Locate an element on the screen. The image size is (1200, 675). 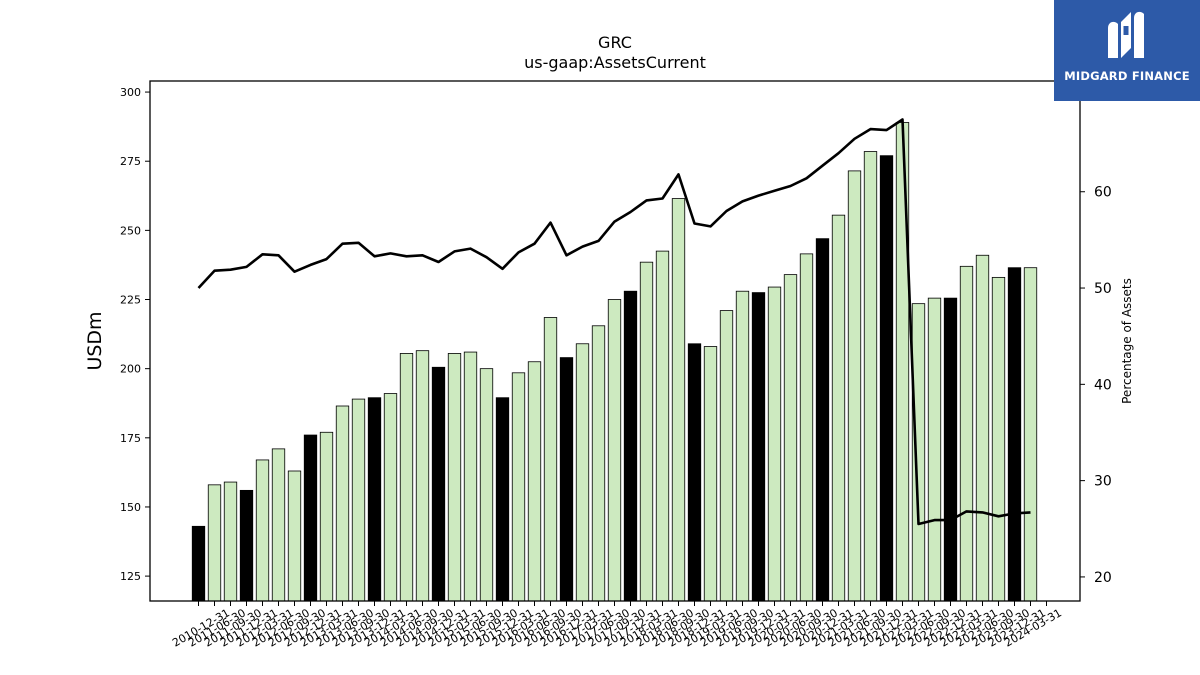
y2-tick-label: 50 is located at coordinates (1103, 289).